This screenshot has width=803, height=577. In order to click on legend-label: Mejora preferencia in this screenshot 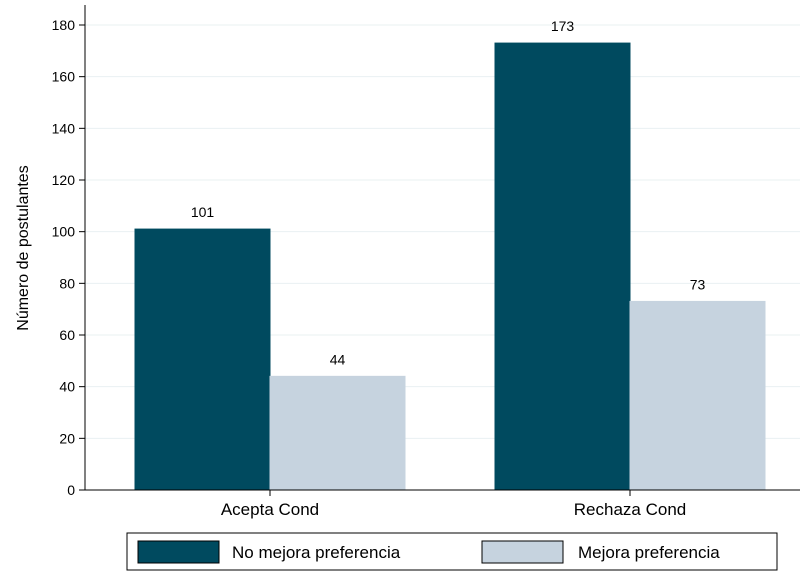, I will do `click(649, 552)`.